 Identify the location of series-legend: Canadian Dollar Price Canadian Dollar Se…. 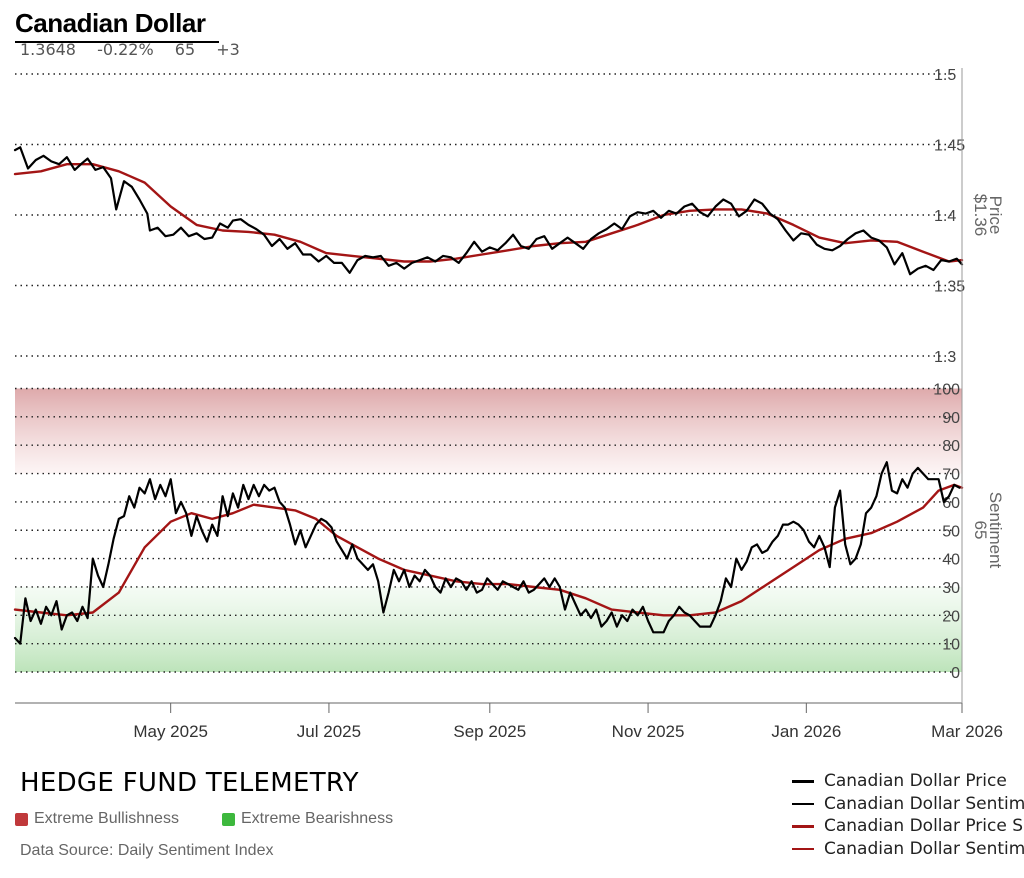
(908, 815).